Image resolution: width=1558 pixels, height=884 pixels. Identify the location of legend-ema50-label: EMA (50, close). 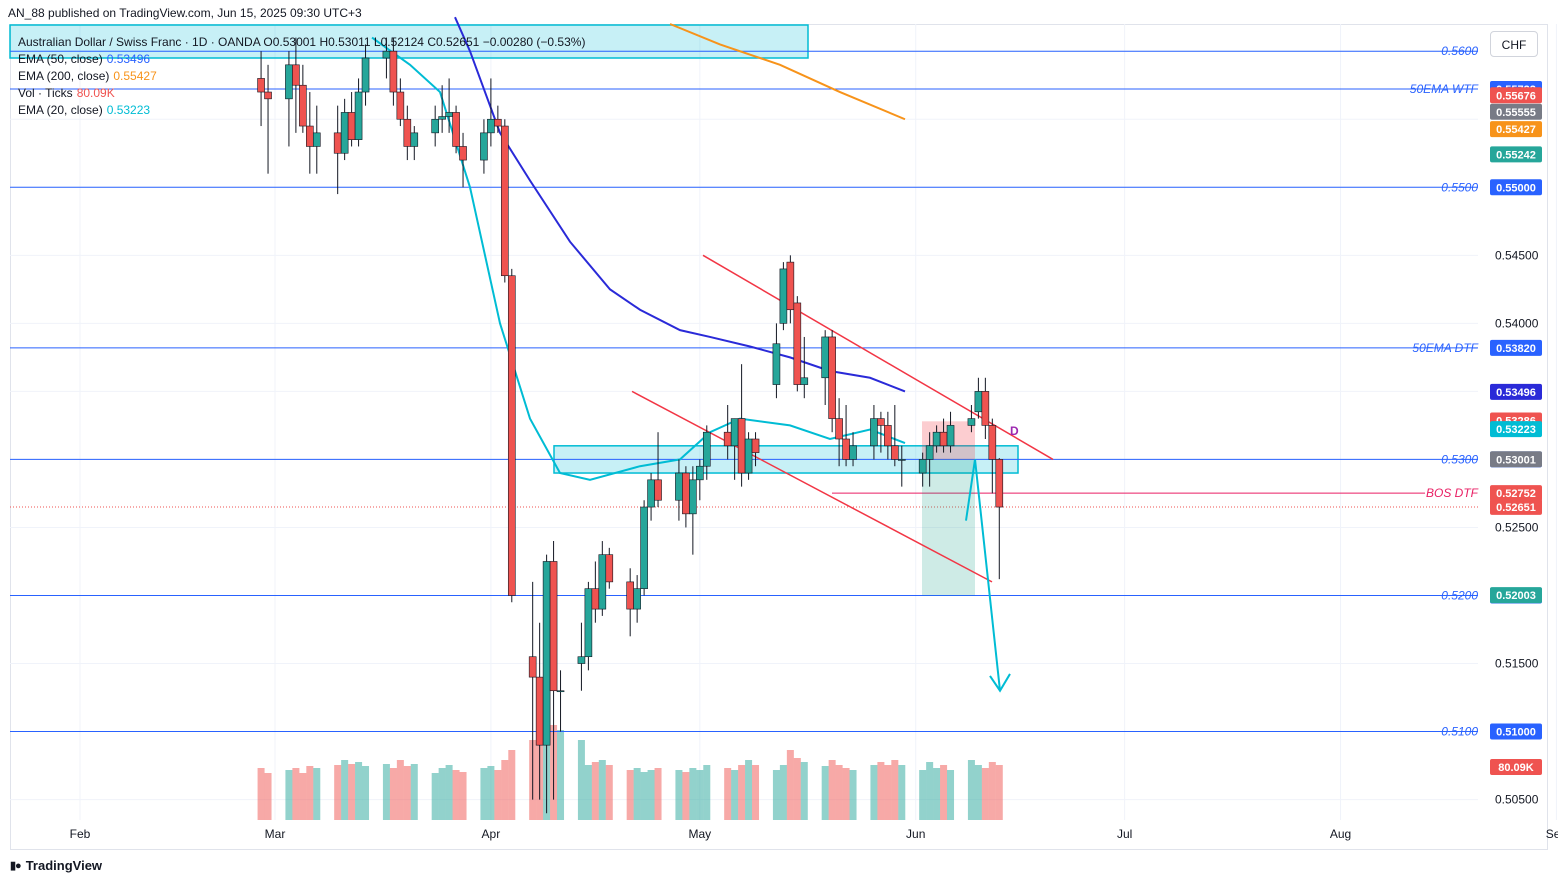
(60, 59).